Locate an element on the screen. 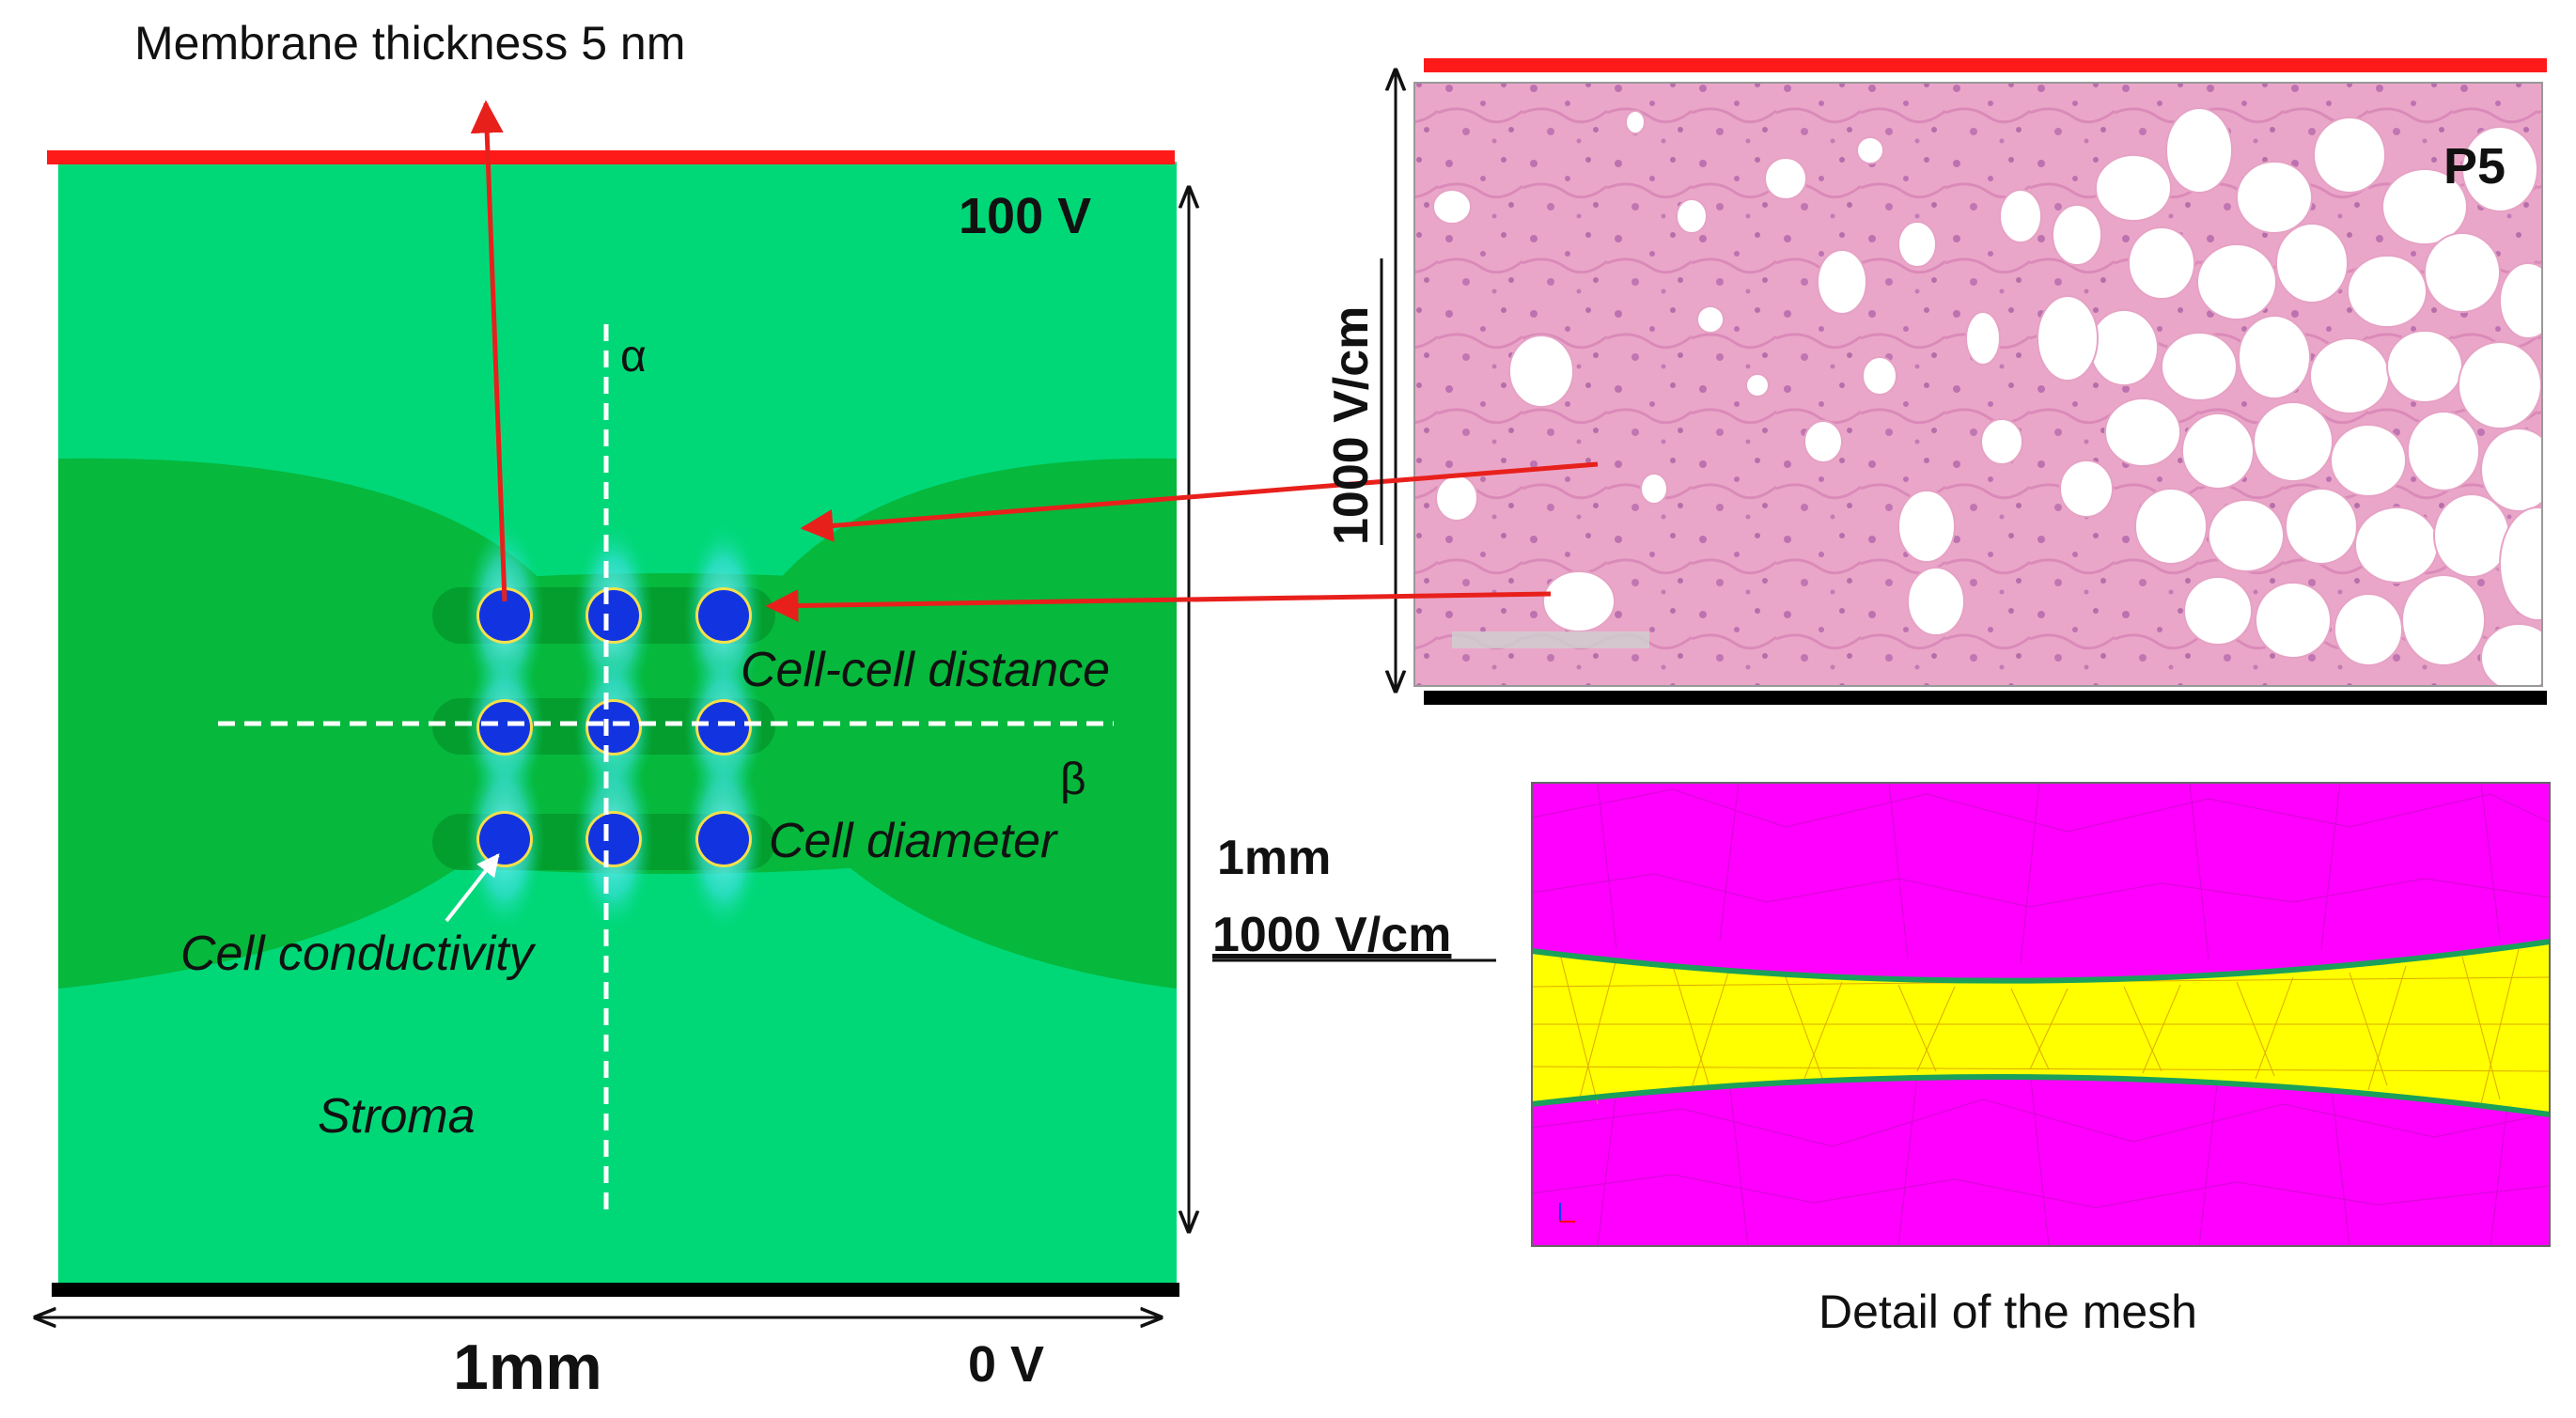  width-label: 1mm is located at coordinates (527, 1367).